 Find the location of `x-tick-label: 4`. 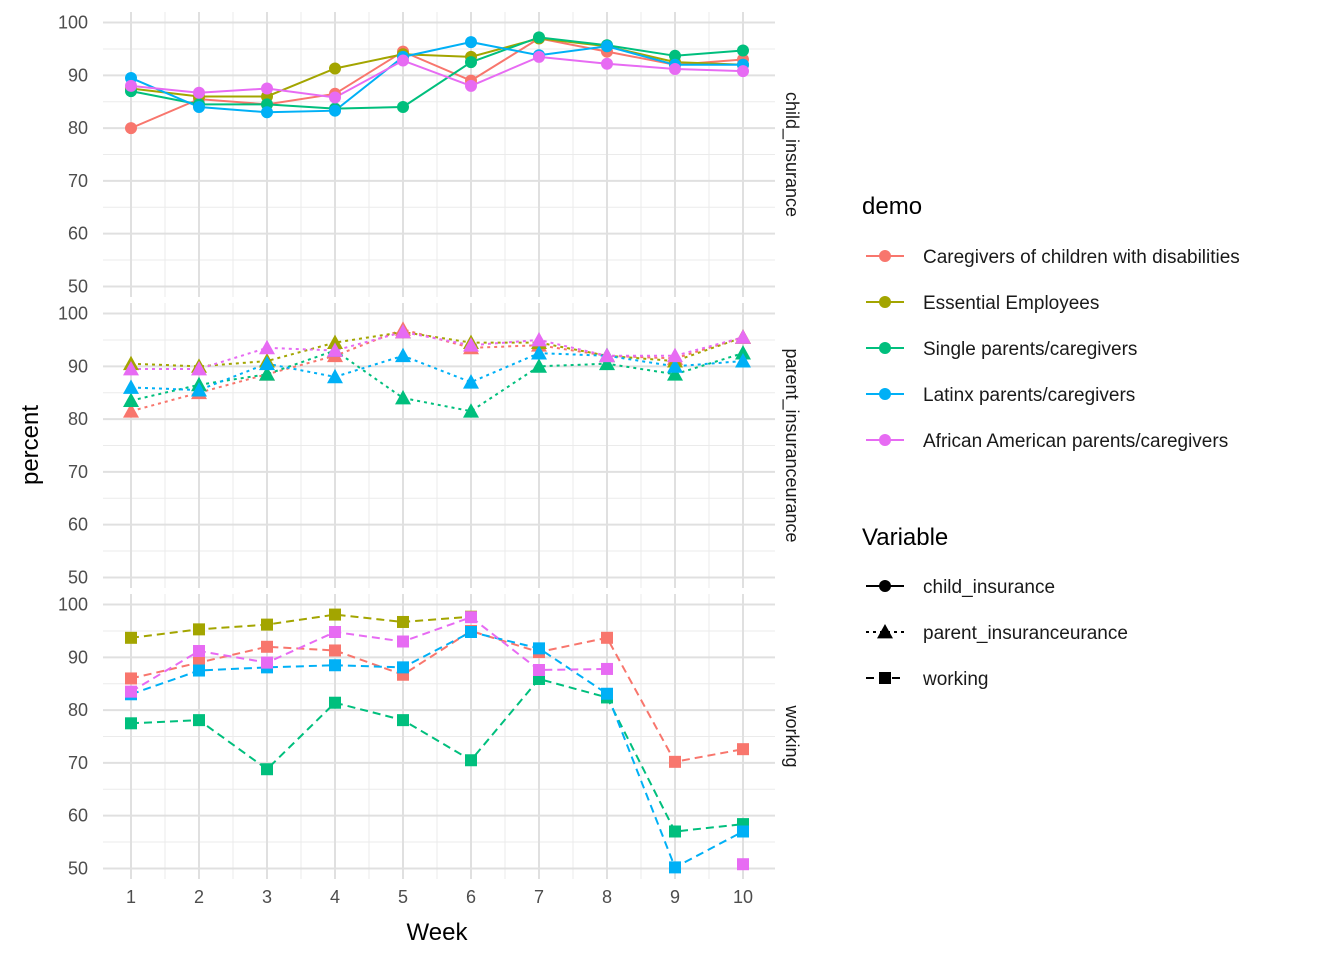

x-tick-label: 4 is located at coordinates (335, 897).